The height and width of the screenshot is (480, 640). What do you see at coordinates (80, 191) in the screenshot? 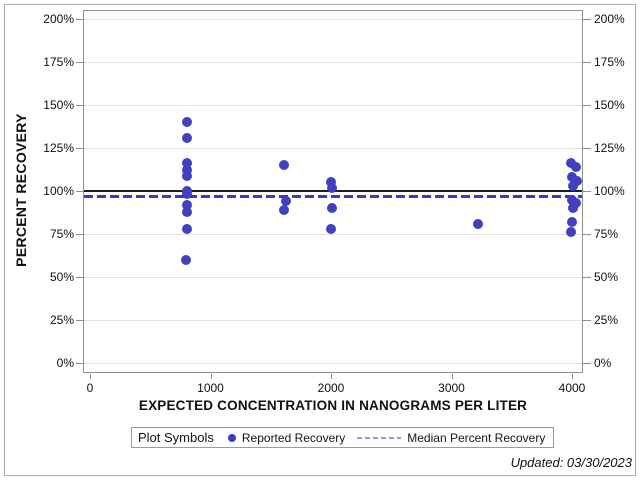
I see `y-tick-left-100pct` at bounding box center [80, 191].